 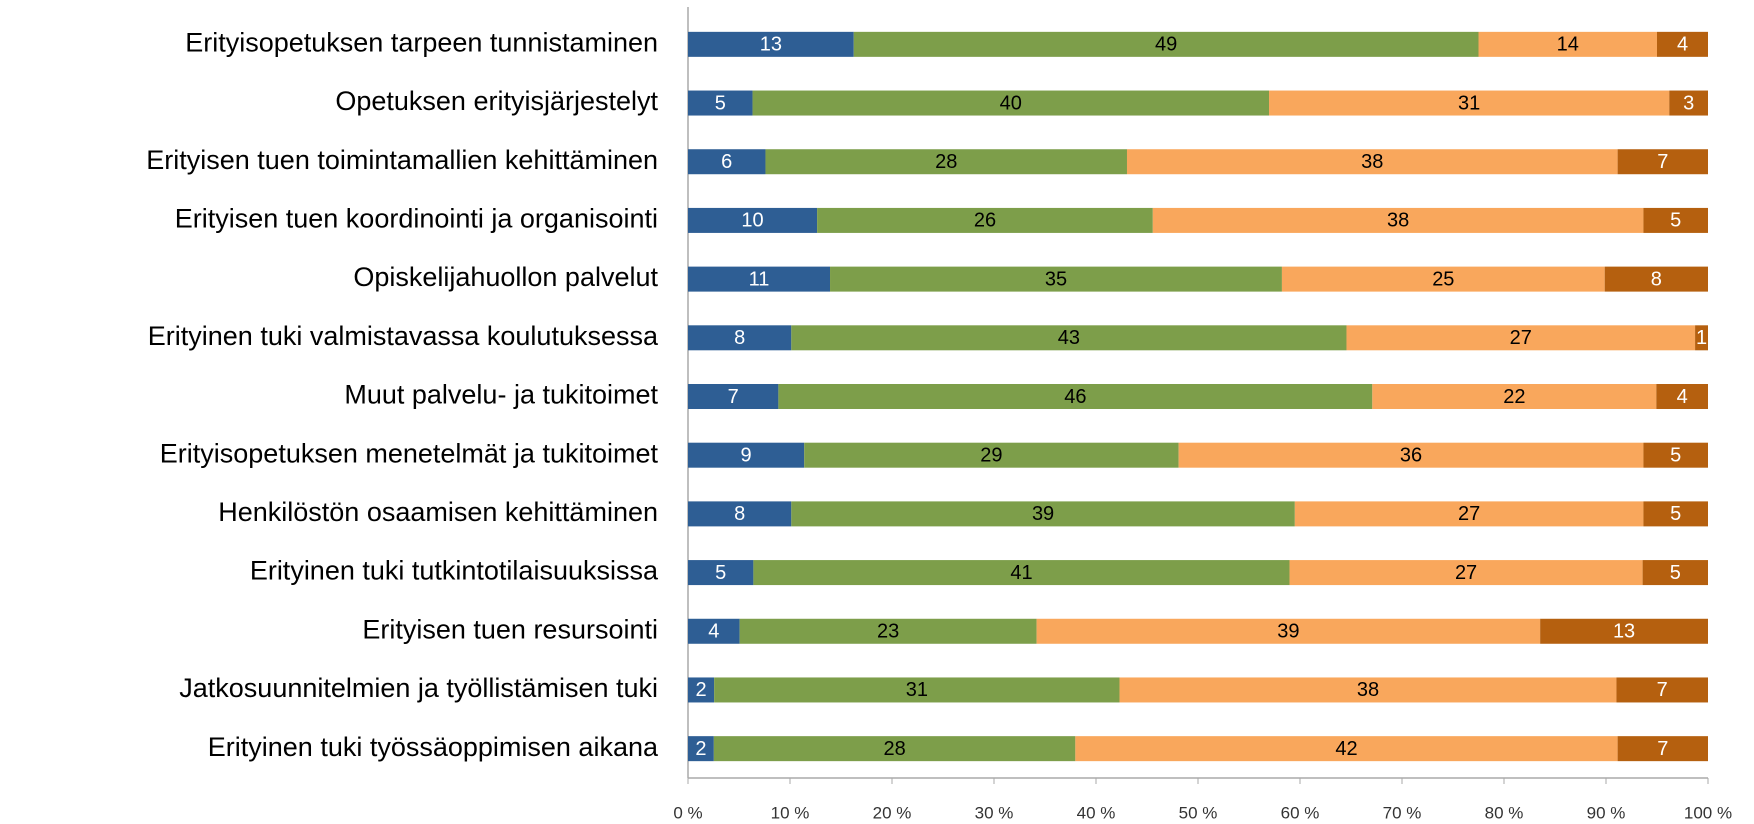 What do you see at coordinates (505, 277) in the screenshot?
I see `category-label: Opiskelijahuollon palvelut` at bounding box center [505, 277].